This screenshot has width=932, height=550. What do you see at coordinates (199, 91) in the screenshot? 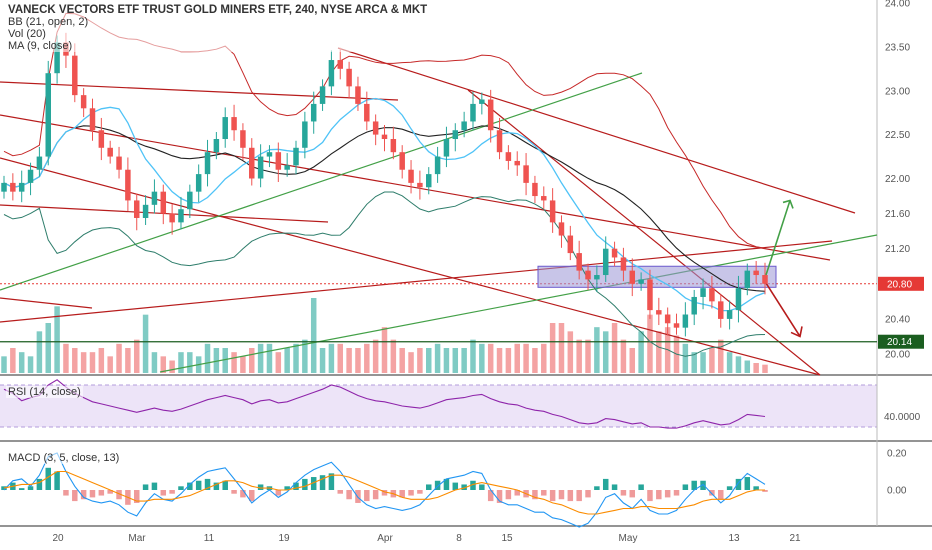
I see `trend-line` at bounding box center [199, 91].